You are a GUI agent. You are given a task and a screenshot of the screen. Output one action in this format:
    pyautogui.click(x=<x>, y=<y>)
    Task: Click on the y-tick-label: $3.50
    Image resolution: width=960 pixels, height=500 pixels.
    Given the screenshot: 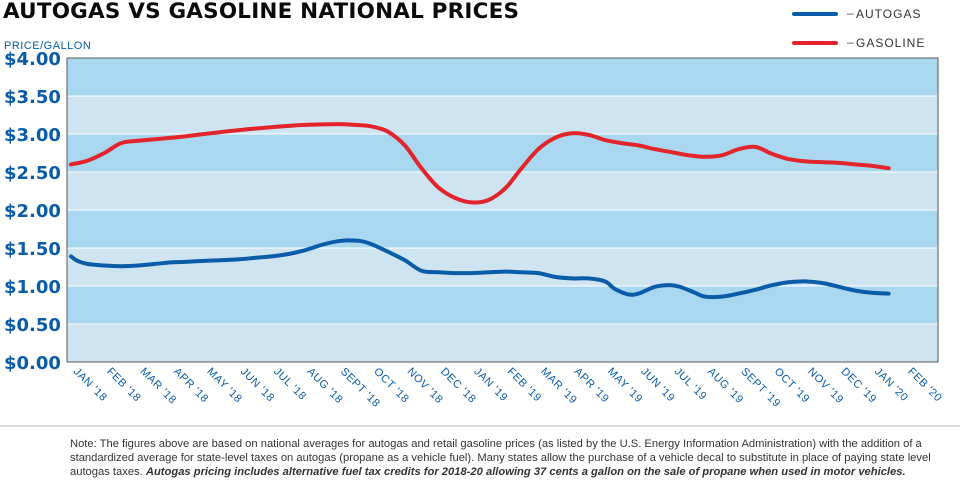 What is the action you would take?
    pyautogui.click(x=32, y=97)
    